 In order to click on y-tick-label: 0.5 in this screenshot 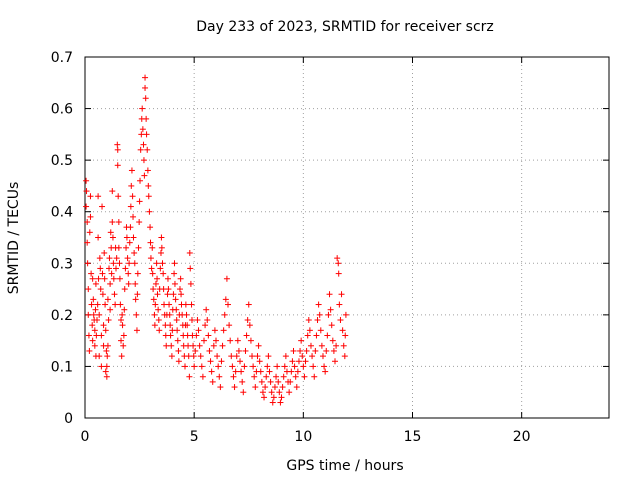, I will do `click(62, 161)`.